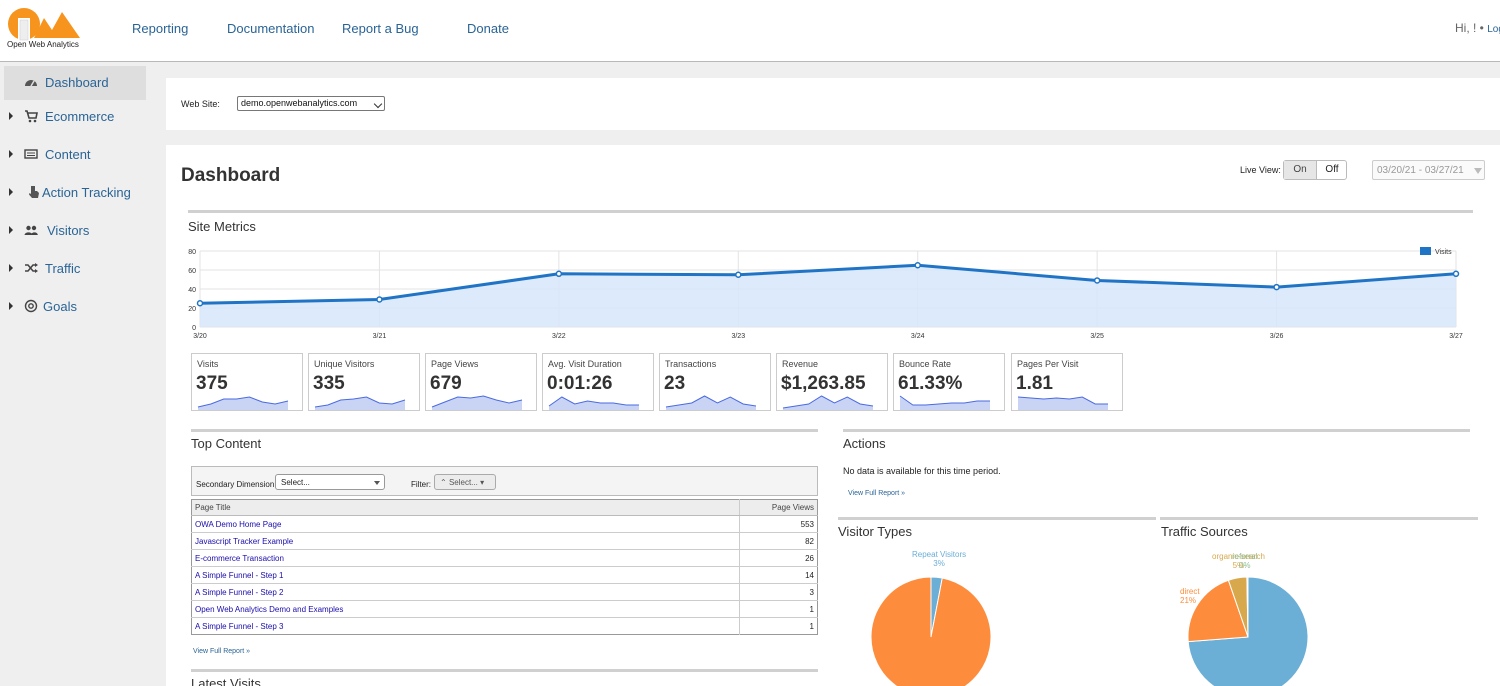 The width and height of the screenshot is (1500, 686). What do you see at coordinates (192, 271) in the screenshot?
I see `y-tick-label: 60` at bounding box center [192, 271].